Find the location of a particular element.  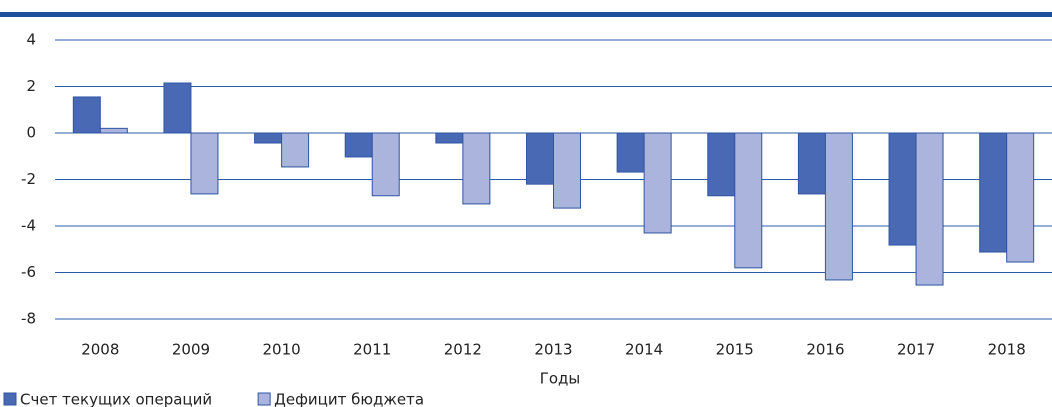

x-tick-label: 2014 is located at coordinates (644, 350).